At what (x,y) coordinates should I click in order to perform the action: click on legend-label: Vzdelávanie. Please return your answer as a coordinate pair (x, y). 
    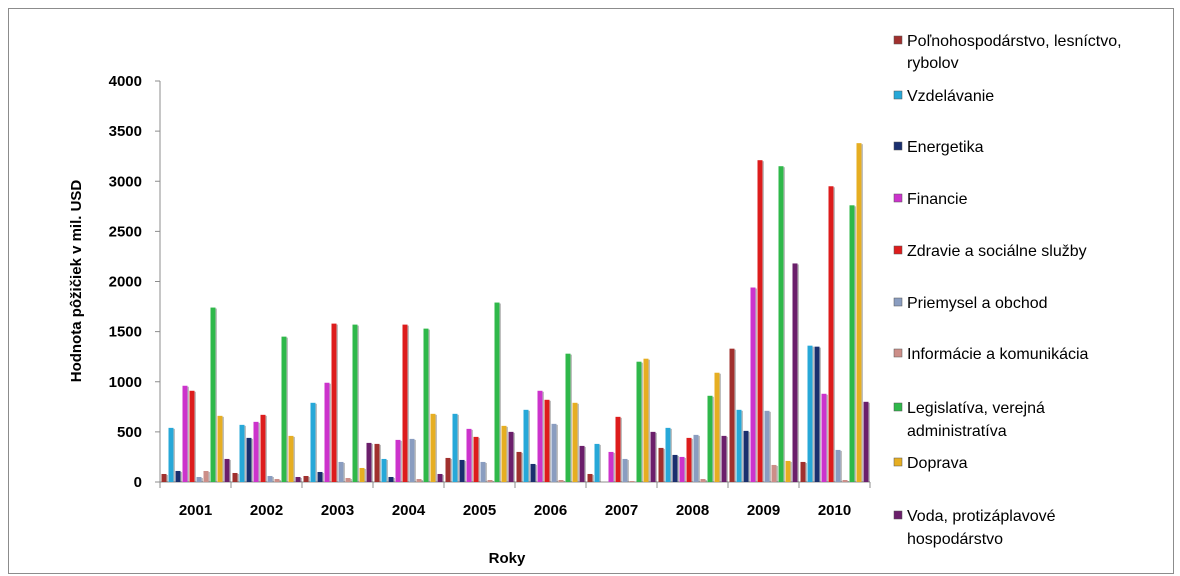
    Looking at the image, I should click on (950, 96).